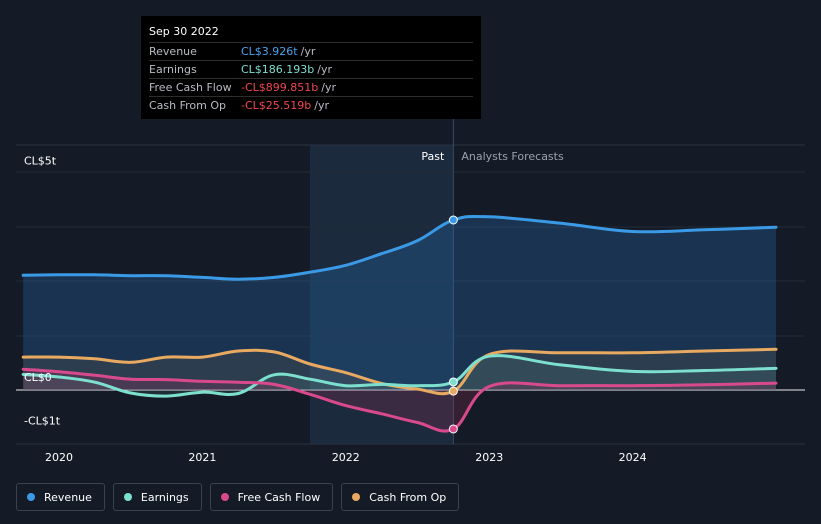 This screenshot has height=524, width=821. I want to click on tooltip-row-label: Earnings, so click(173, 69).